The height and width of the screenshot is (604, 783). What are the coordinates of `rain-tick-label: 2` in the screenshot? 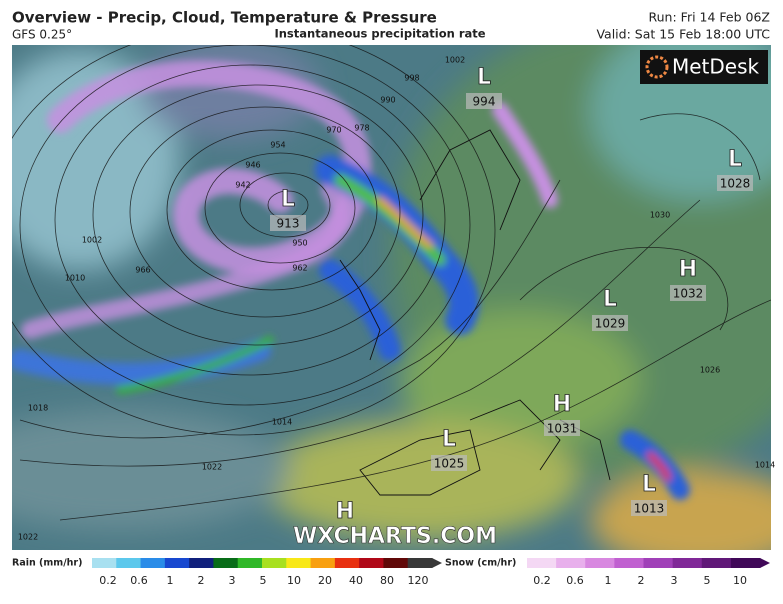 It's located at (201, 580).